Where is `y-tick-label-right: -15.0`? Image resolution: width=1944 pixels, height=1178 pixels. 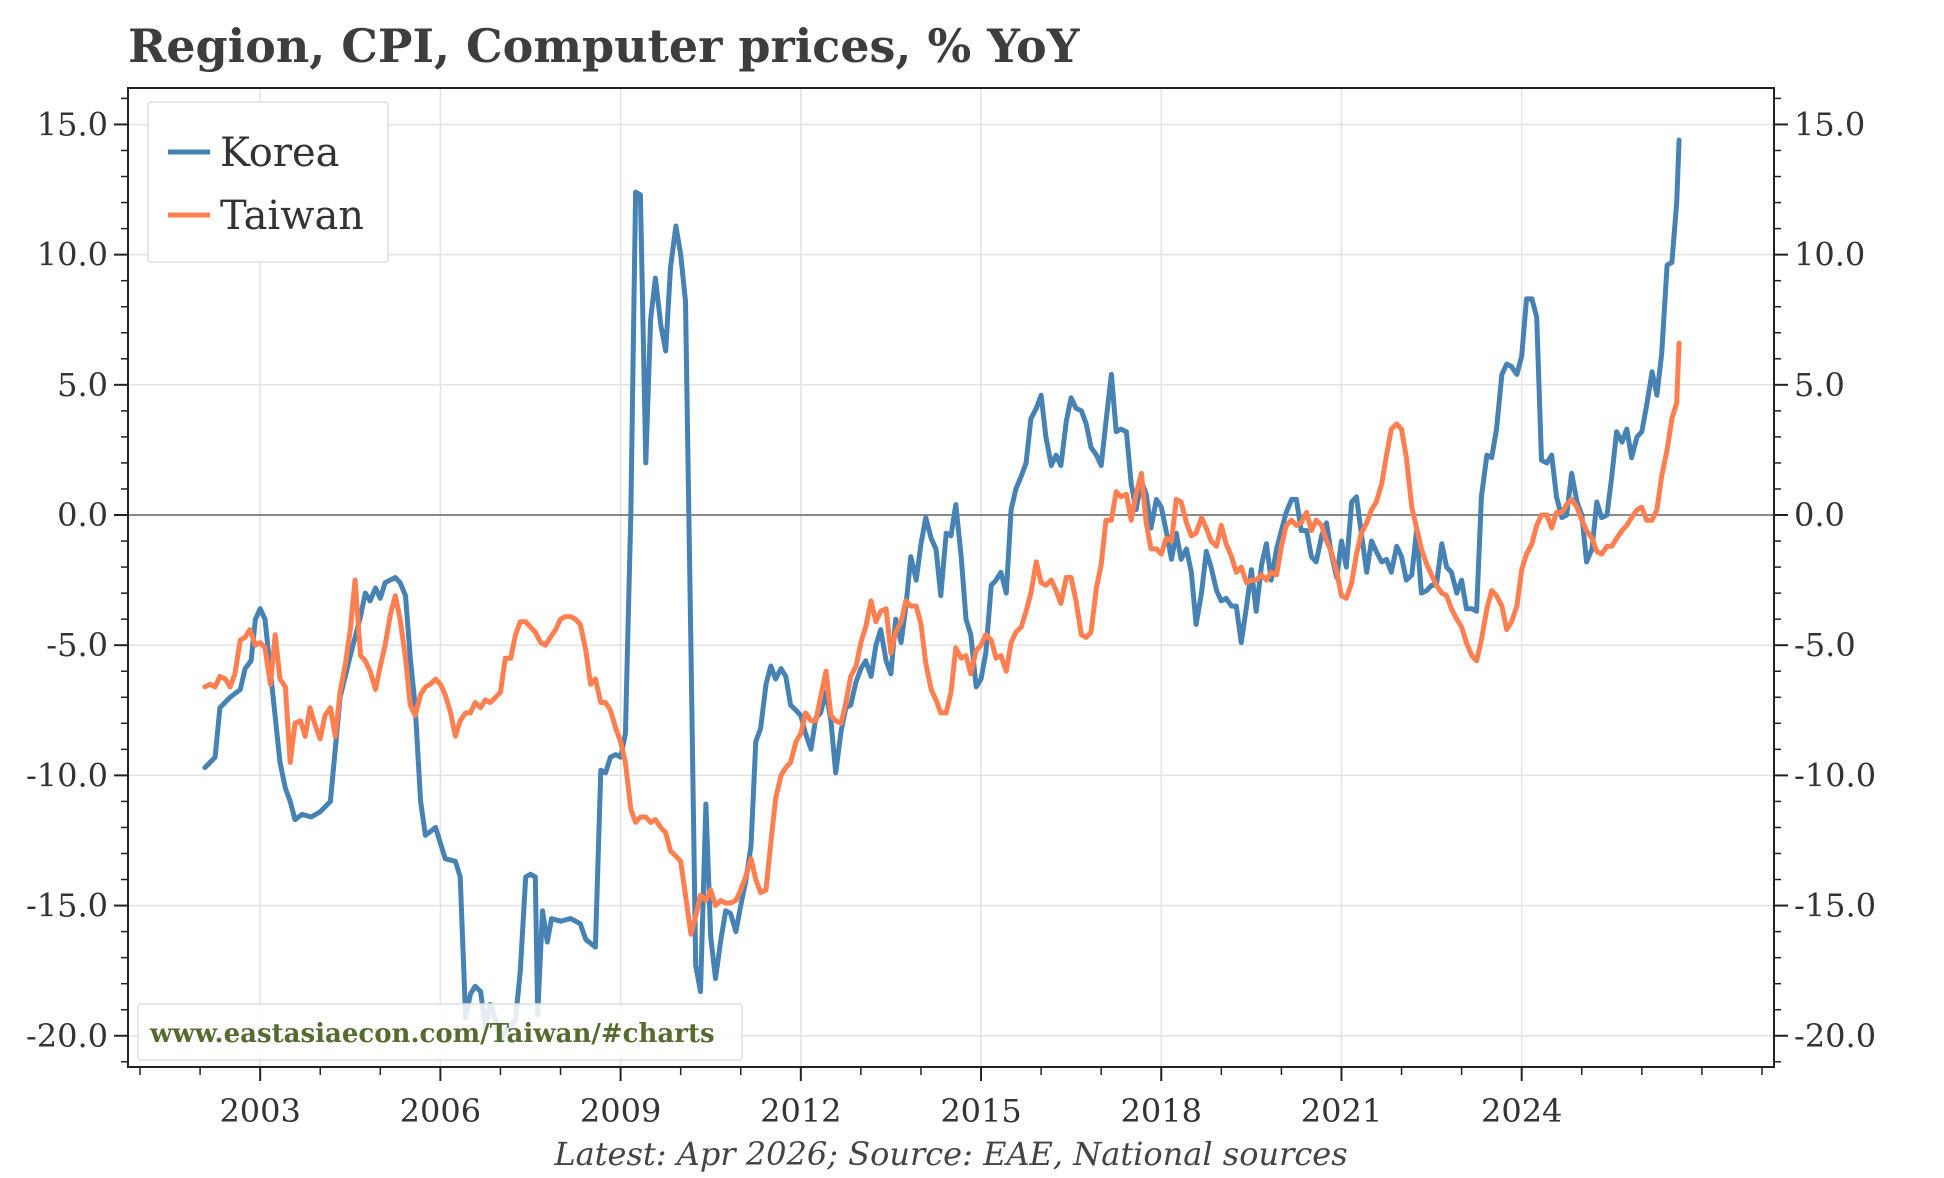 y-tick-label-right: -15.0 is located at coordinates (1835, 906).